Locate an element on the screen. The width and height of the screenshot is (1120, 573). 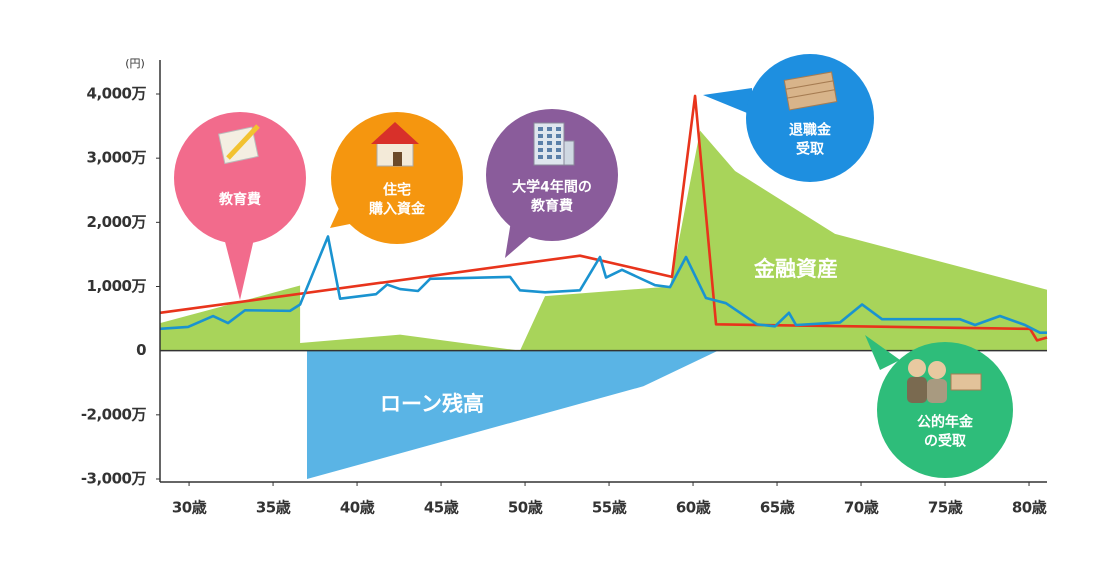
area-label: ローン残高 is located at coordinates (432, 404).